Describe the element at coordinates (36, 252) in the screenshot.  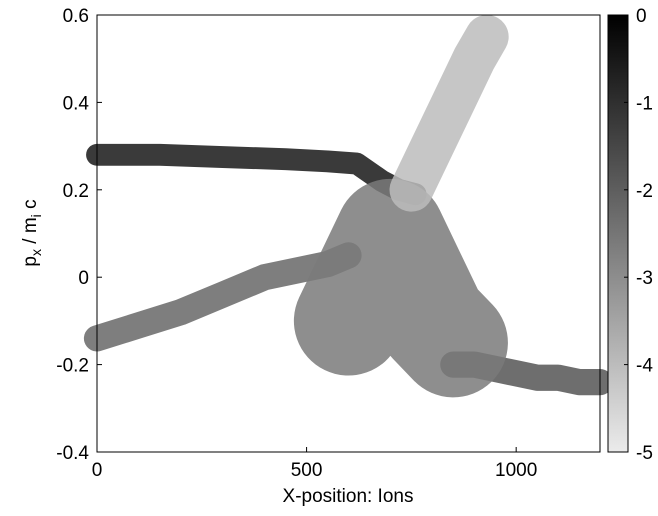
I see `y-label-part: x` at that location.